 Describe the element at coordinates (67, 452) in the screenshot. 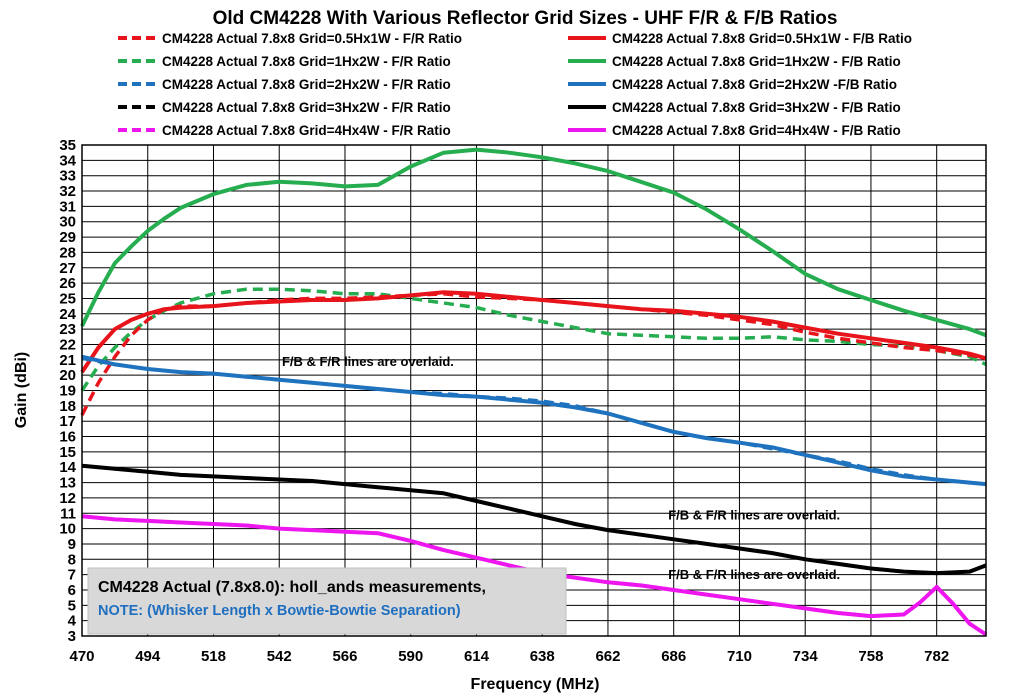

I see `y-tick-label: 15` at that location.